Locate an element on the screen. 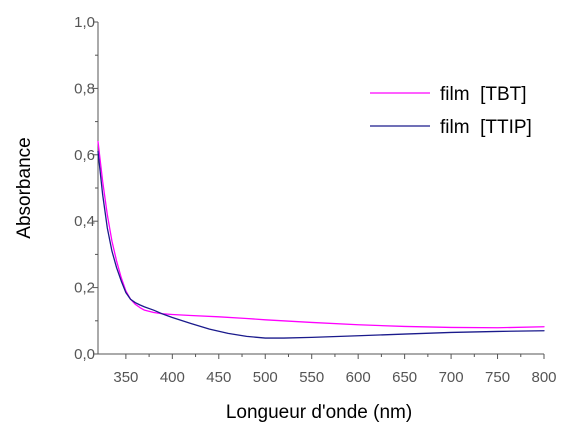 The width and height of the screenshot is (565, 423). legend: film [TBT] film [TTIP] is located at coordinates (451, 111).